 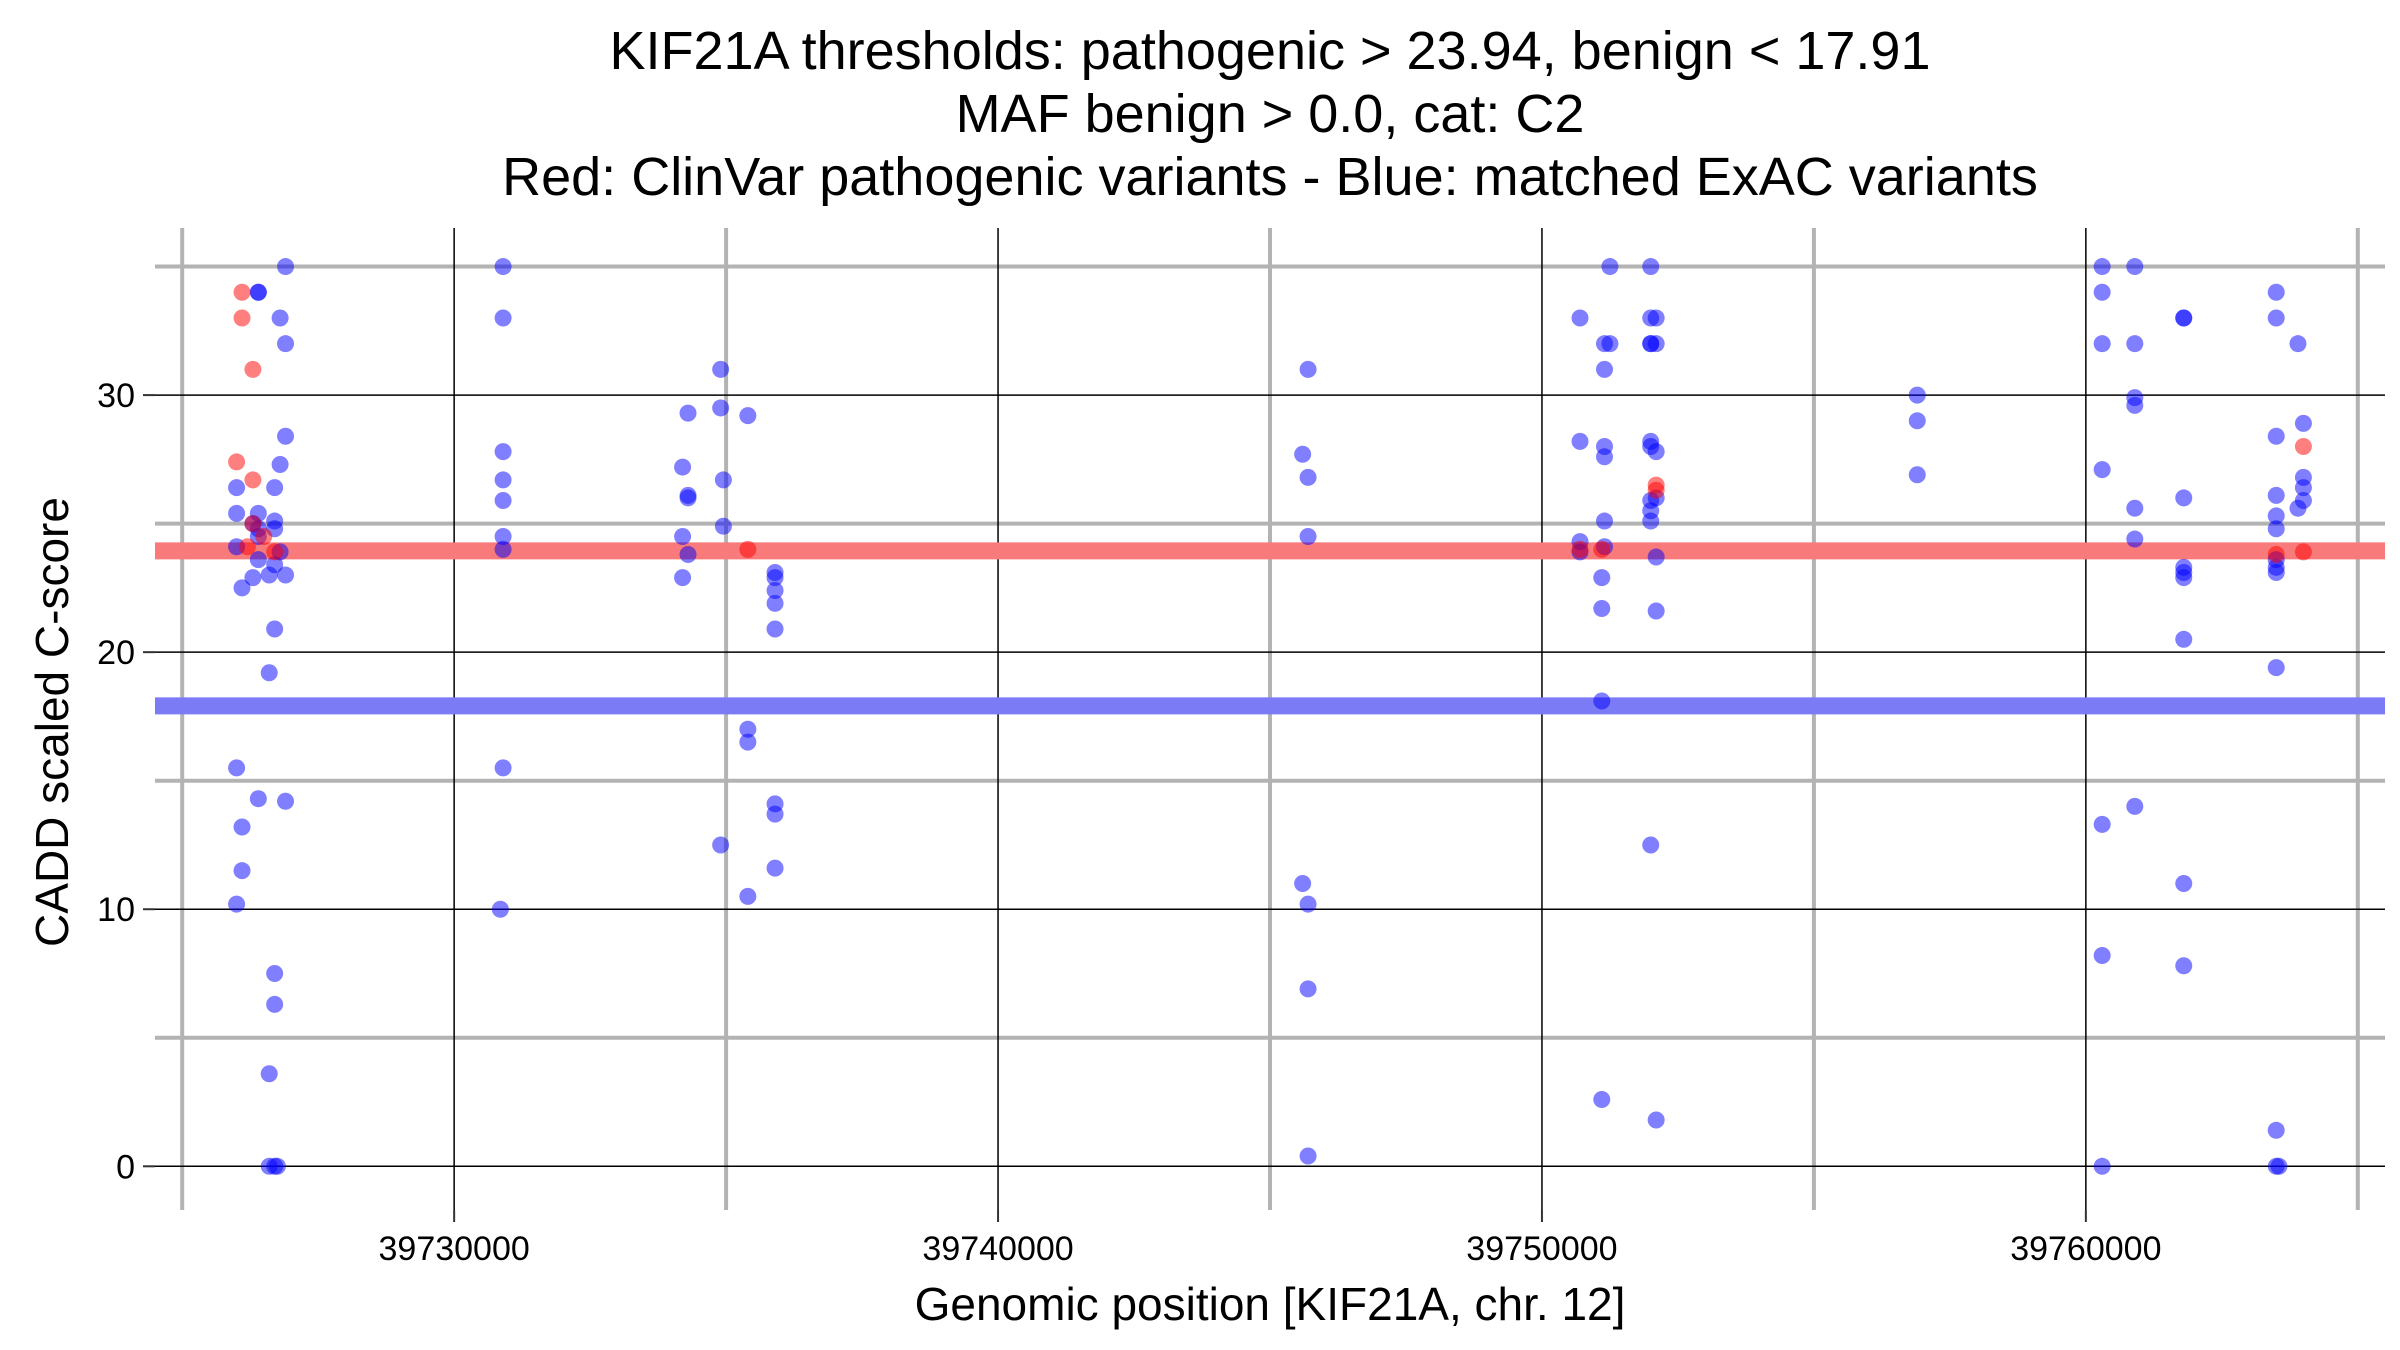 What do you see at coordinates (2085, 1249) in the screenshot?
I see `x-tick-label-3: 39760000` at bounding box center [2085, 1249].